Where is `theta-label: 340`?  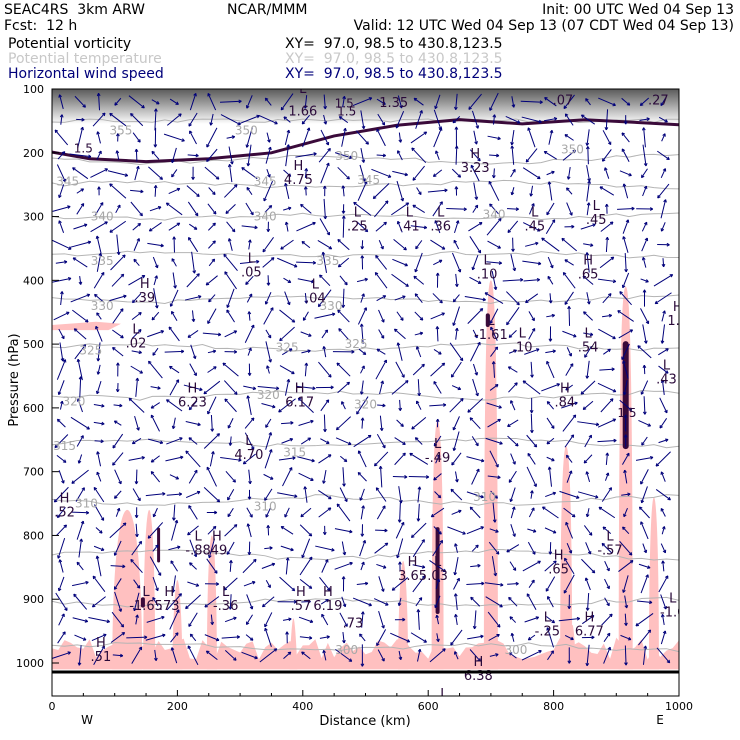 theta-label: 340 is located at coordinates (265, 217).